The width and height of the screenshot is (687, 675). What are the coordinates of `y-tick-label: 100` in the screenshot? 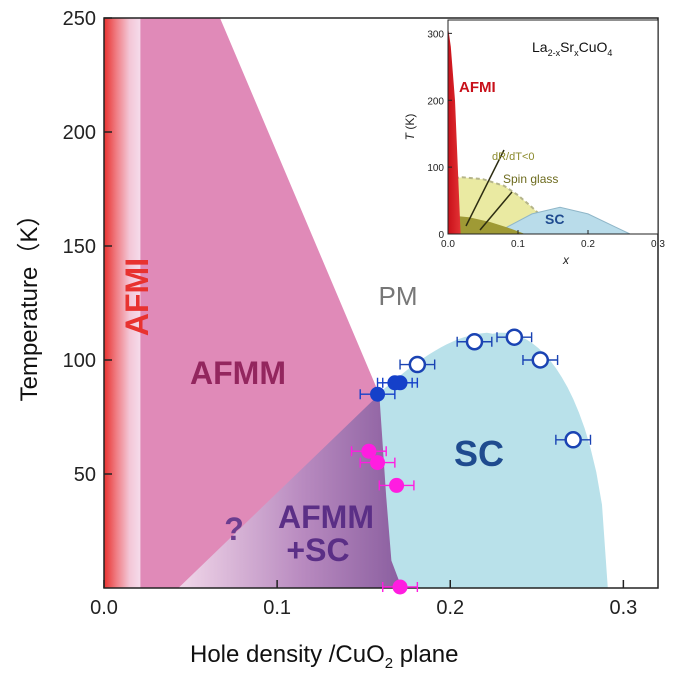 It's located at (79, 361).